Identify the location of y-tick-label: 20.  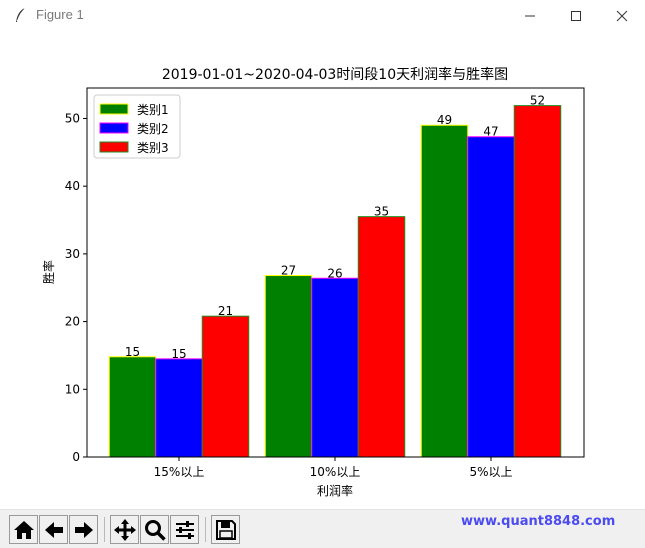
(72, 322).